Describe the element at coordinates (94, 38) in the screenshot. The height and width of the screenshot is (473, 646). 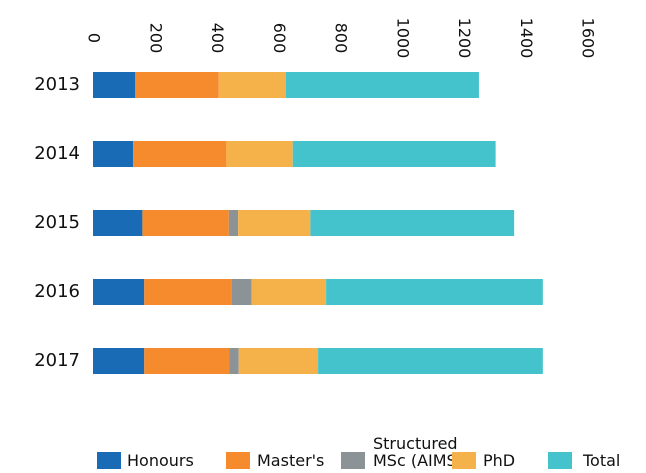
I see `x-tick-label: 0` at that location.